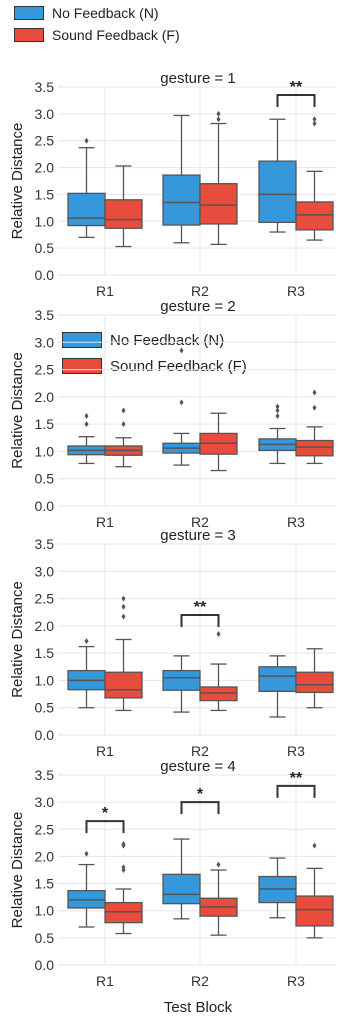 The width and height of the screenshot is (343, 1019). What do you see at coordinates (167, 340) in the screenshot?
I see `panel-2-legend-label-no-feedback: No Feedback (N)` at bounding box center [167, 340].